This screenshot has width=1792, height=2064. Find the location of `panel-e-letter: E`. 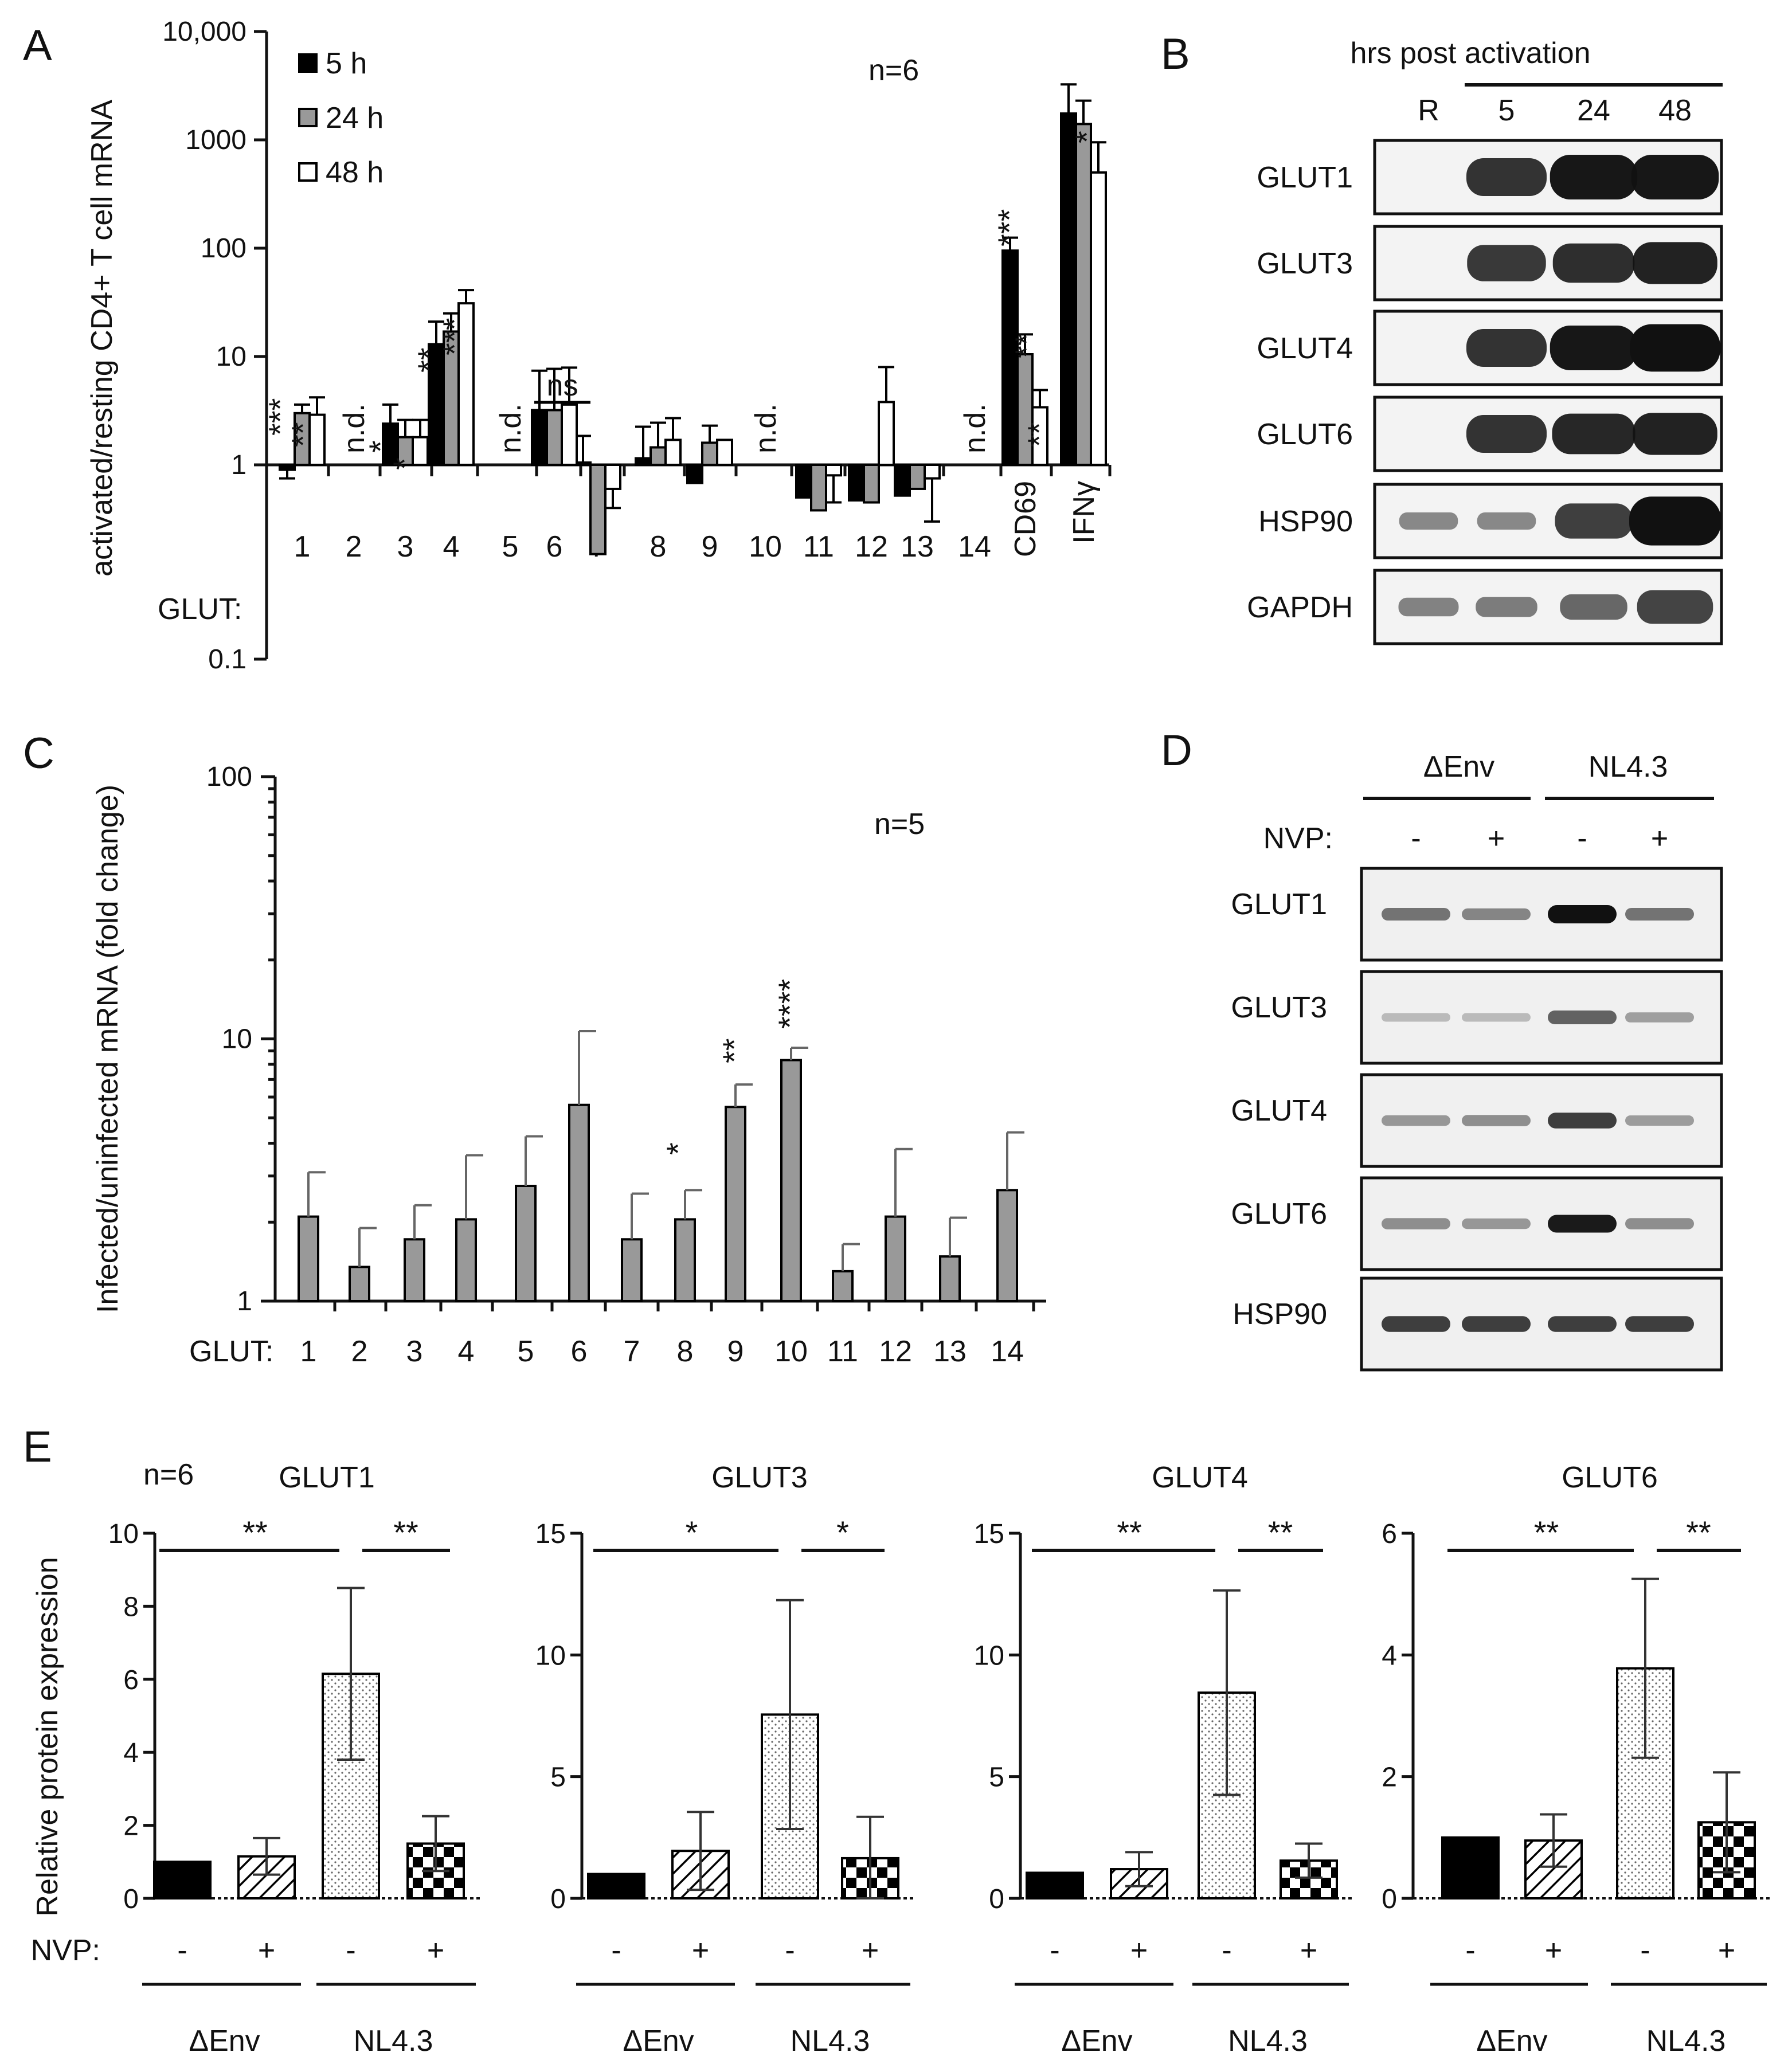

panel-e-letter: E is located at coordinates (38, 1447).